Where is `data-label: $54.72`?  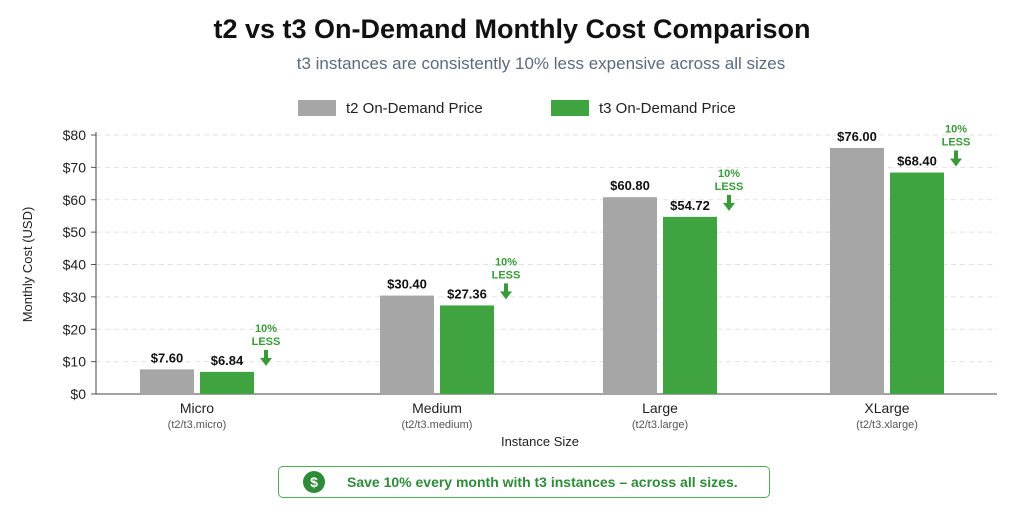
data-label: $54.72 is located at coordinates (690, 205).